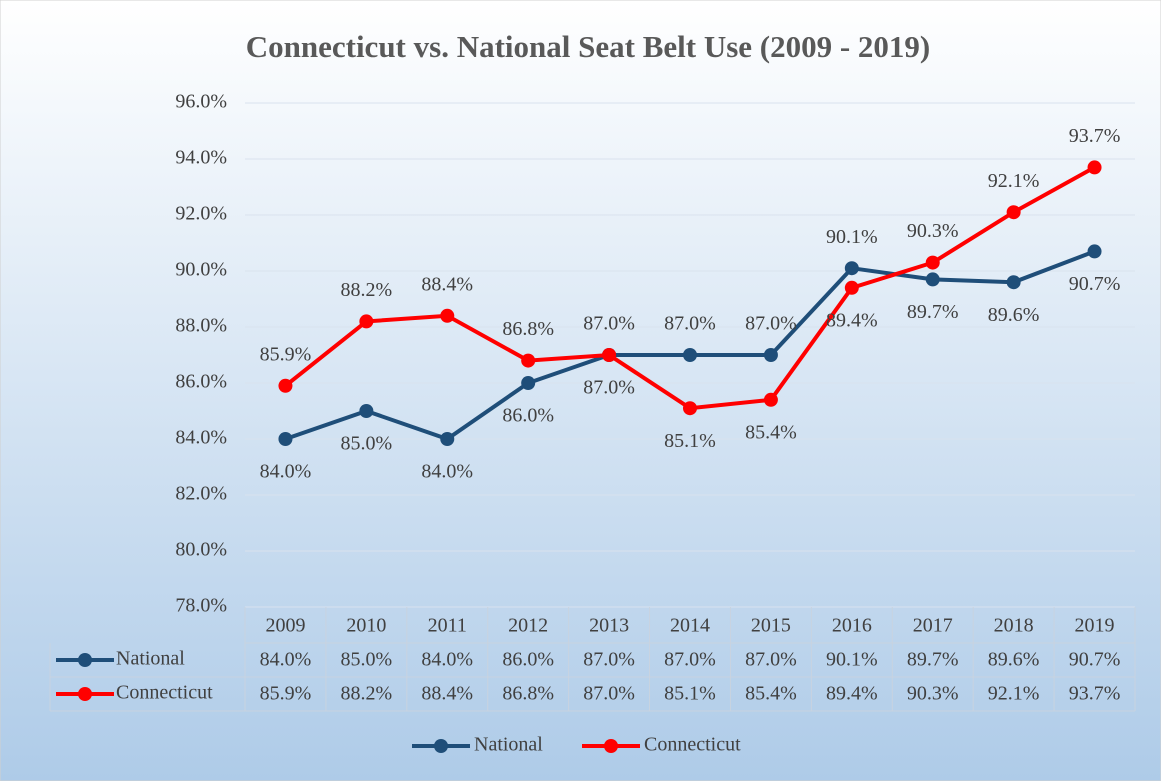 This screenshot has width=1161, height=781. Describe the element at coordinates (367, 290) in the screenshot. I see `data-label: 88.2%` at that location.